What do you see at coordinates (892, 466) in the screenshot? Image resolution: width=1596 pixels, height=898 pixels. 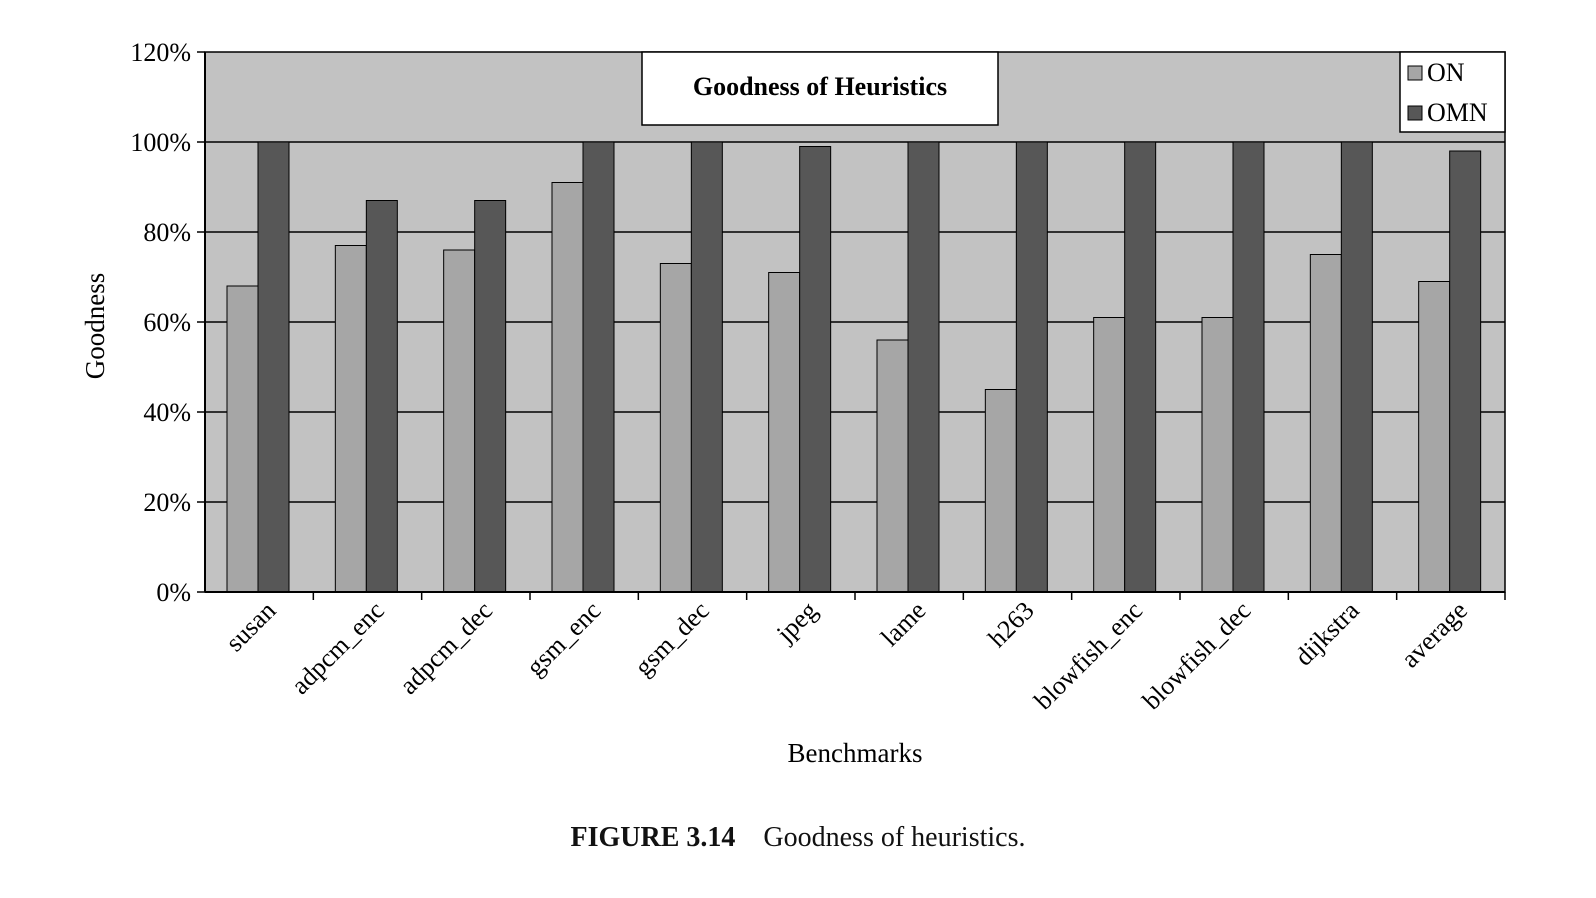 I see `bar-on-lame` at bounding box center [892, 466].